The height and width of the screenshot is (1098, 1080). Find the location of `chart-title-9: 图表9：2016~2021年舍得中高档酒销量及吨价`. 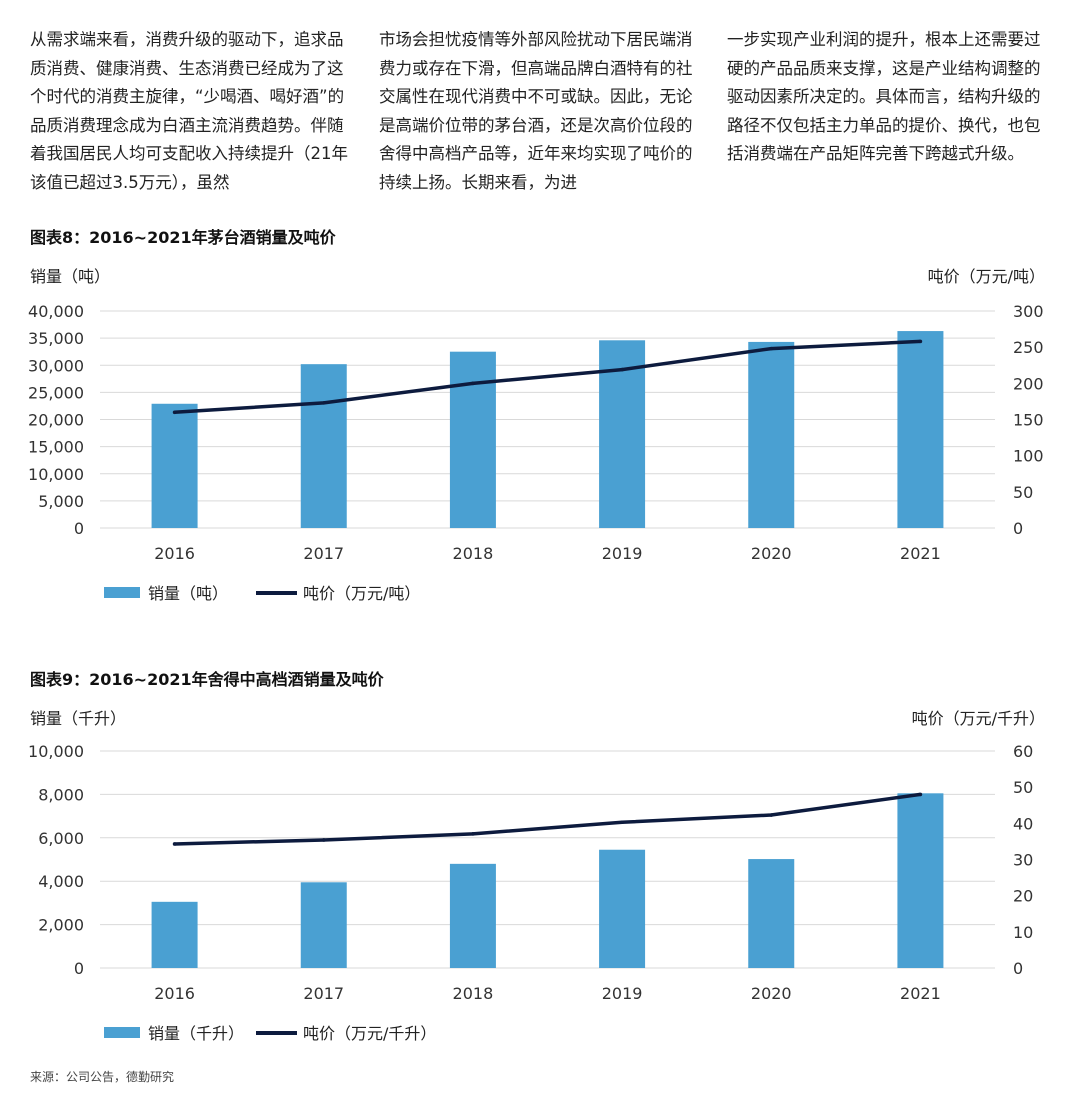

chart-title-9: 图表9：2016~2021年舍得中高档酒销量及吨价 is located at coordinates (207, 679).